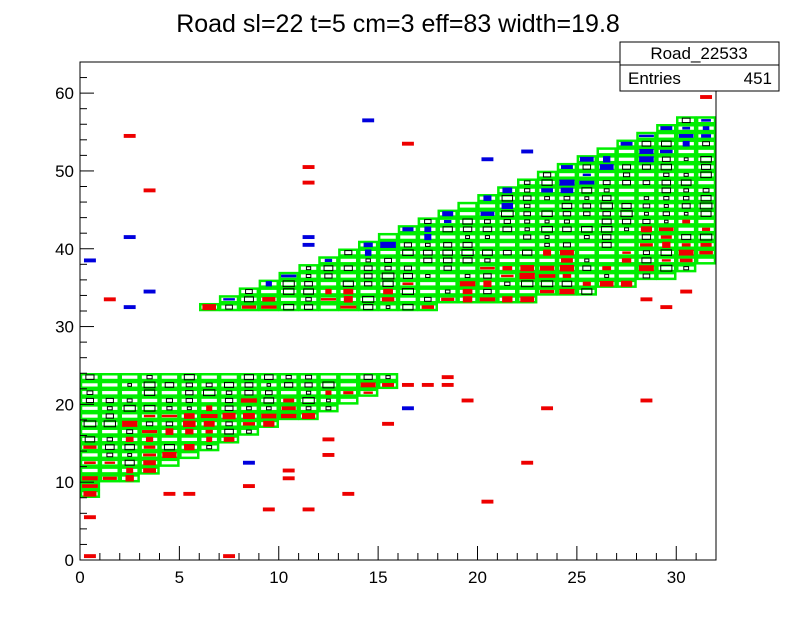 The width and height of the screenshot is (796, 627). Describe the element at coordinates (699, 66) in the screenshot. I see `stats-box: Road_22533 Entries 451` at that location.